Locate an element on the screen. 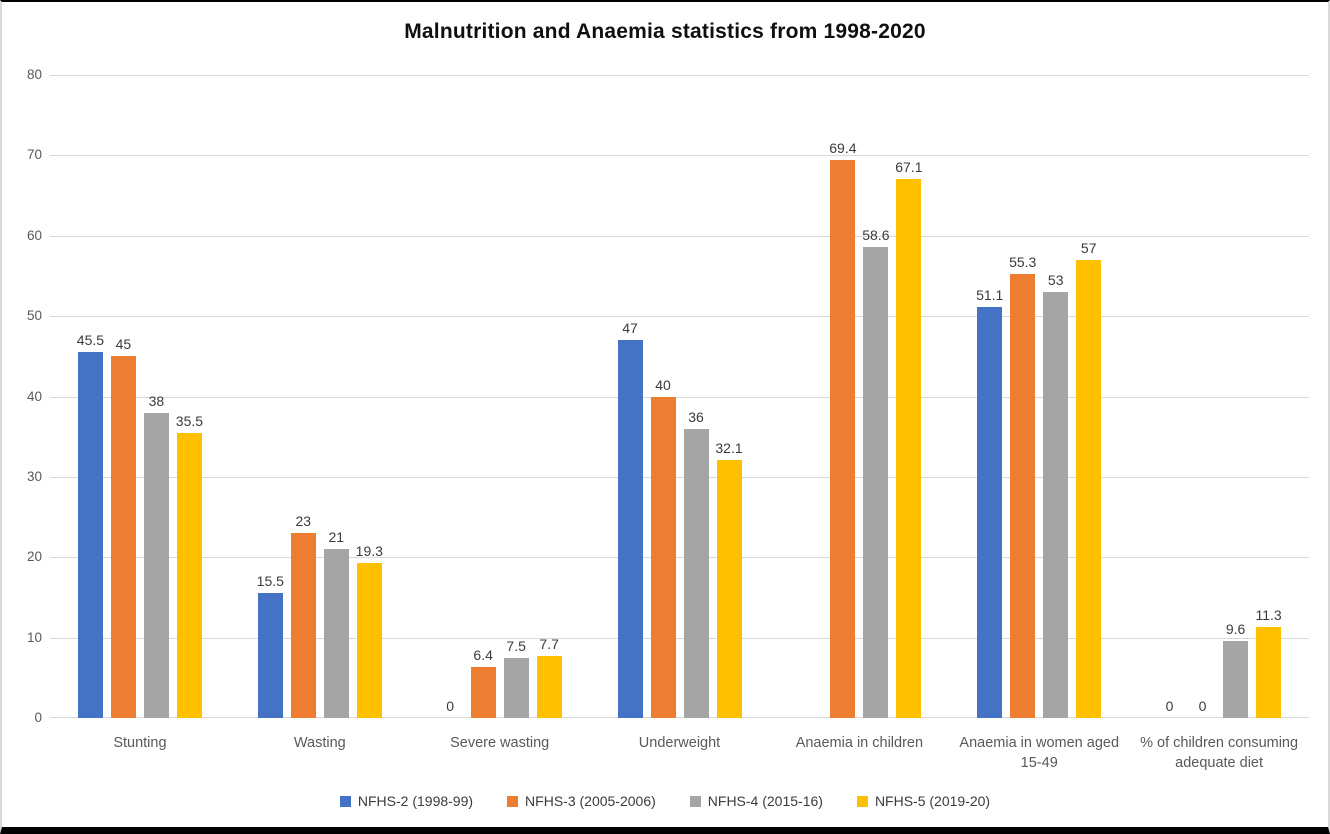 The height and width of the screenshot is (834, 1330). bar-slot: 38 is located at coordinates (156, 396).